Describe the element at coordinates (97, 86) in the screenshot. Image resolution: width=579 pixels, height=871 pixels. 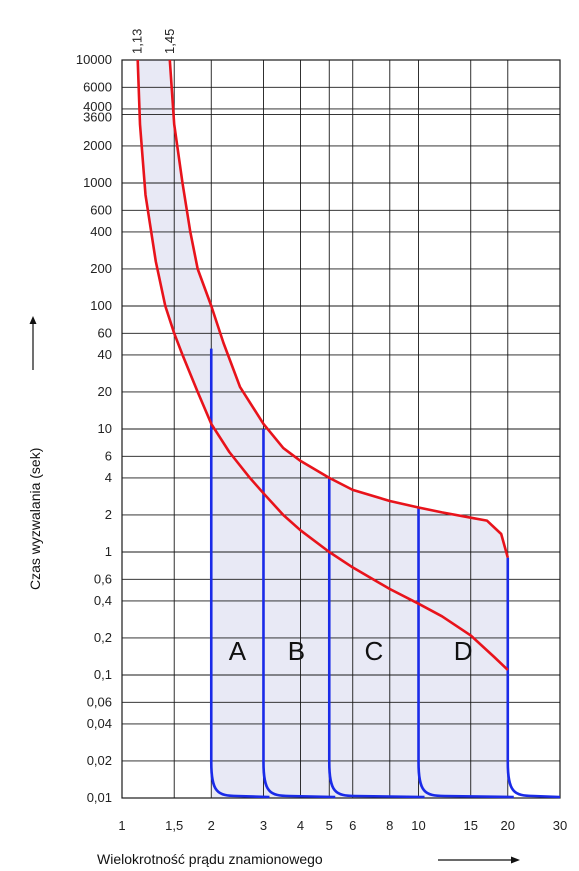
I see `y-tick-label: 6000` at that location.